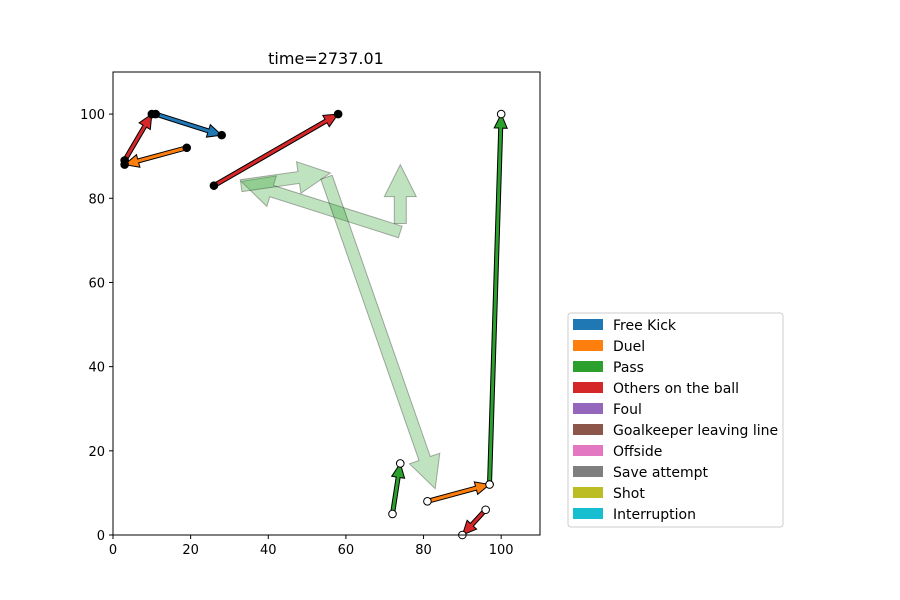 The height and width of the screenshot is (600, 900). I want to click on event-marker-light-3-end, so click(501, 114).